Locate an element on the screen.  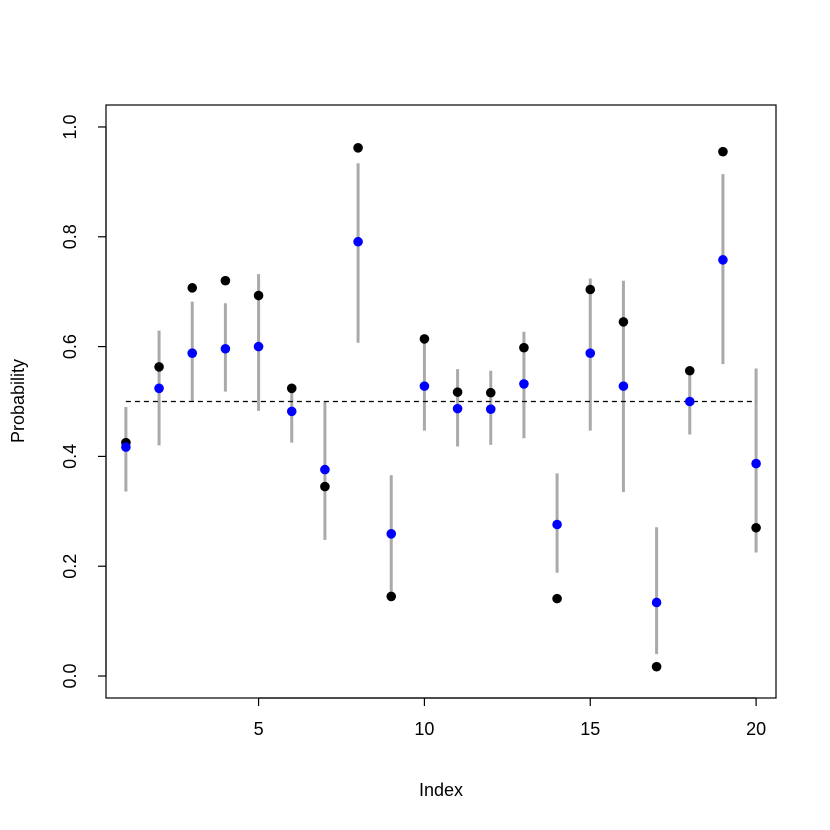
y-tick-label: 0.4 is located at coordinates (70, 456).